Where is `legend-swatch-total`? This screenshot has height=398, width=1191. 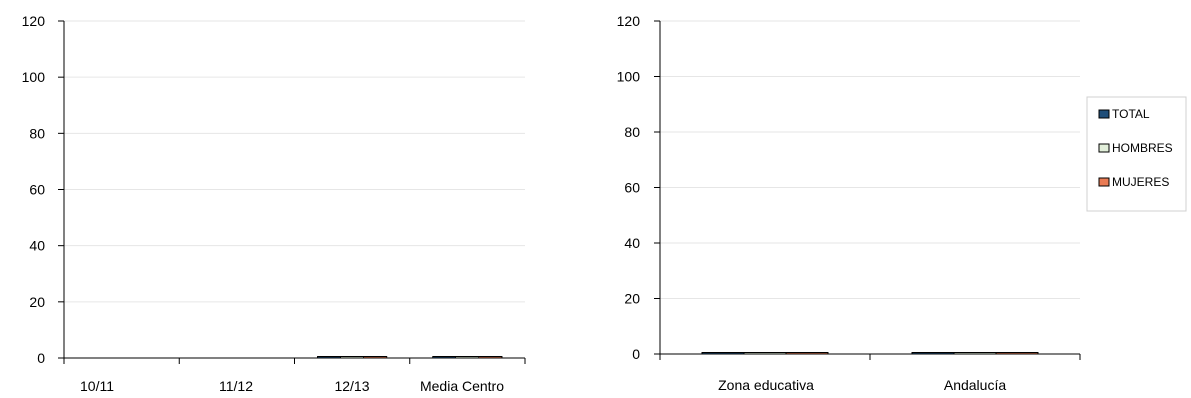 legend-swatch-total is located at coordinates (1104, 114).